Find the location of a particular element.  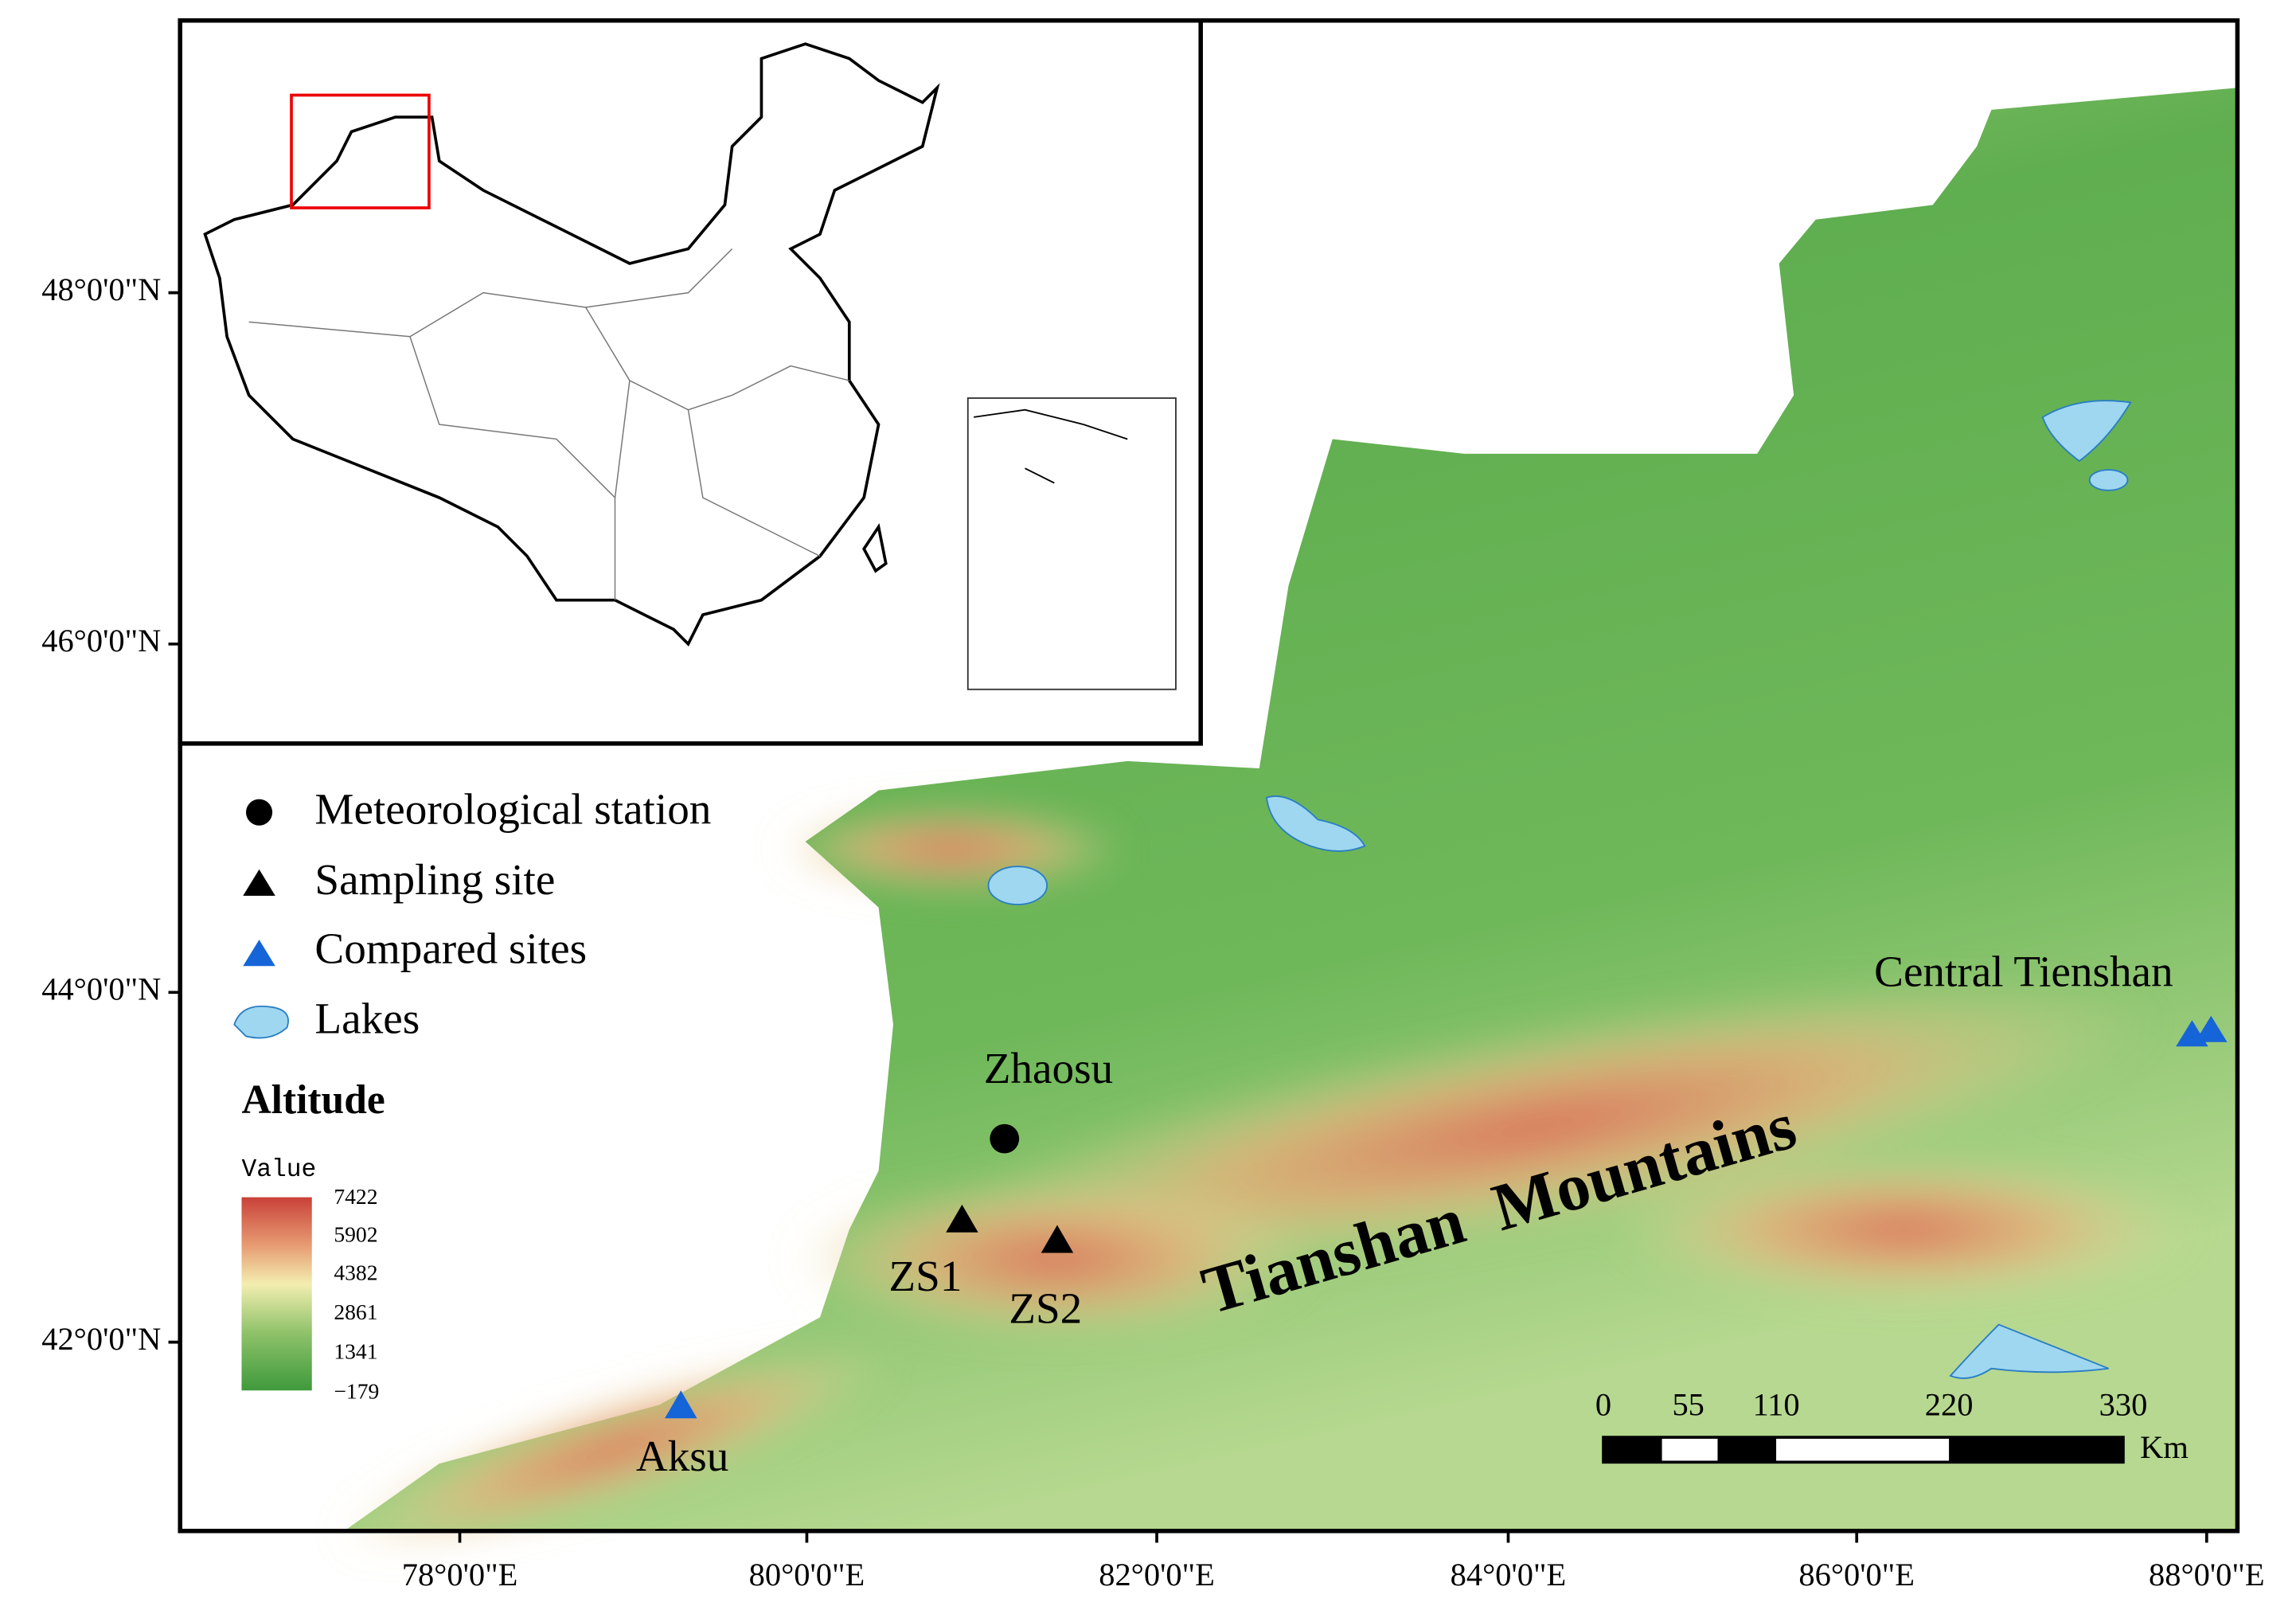

scale-label: 0 is located at coordinates (1603, 1405).